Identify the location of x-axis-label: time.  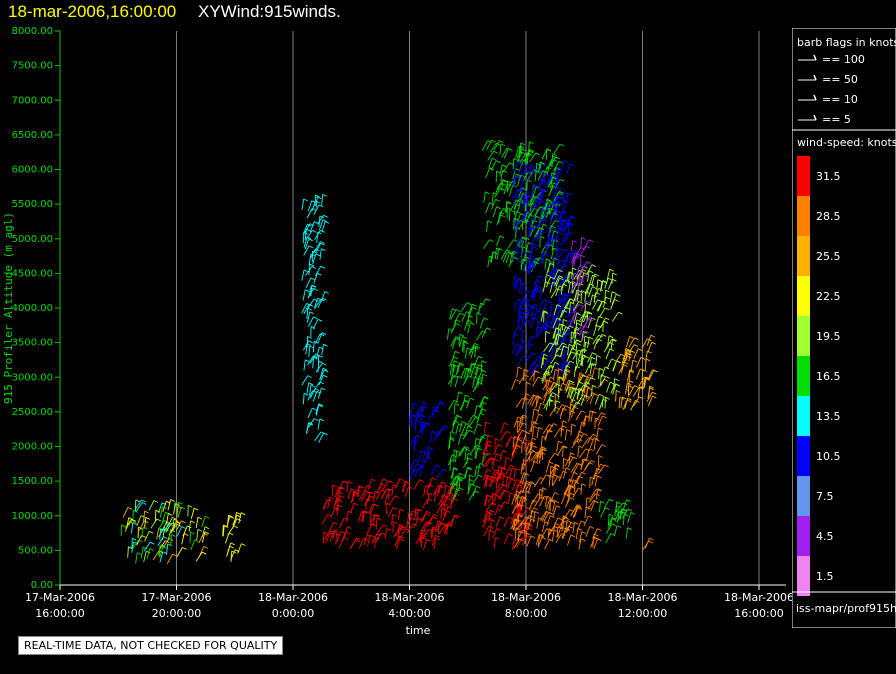
(418, 630).